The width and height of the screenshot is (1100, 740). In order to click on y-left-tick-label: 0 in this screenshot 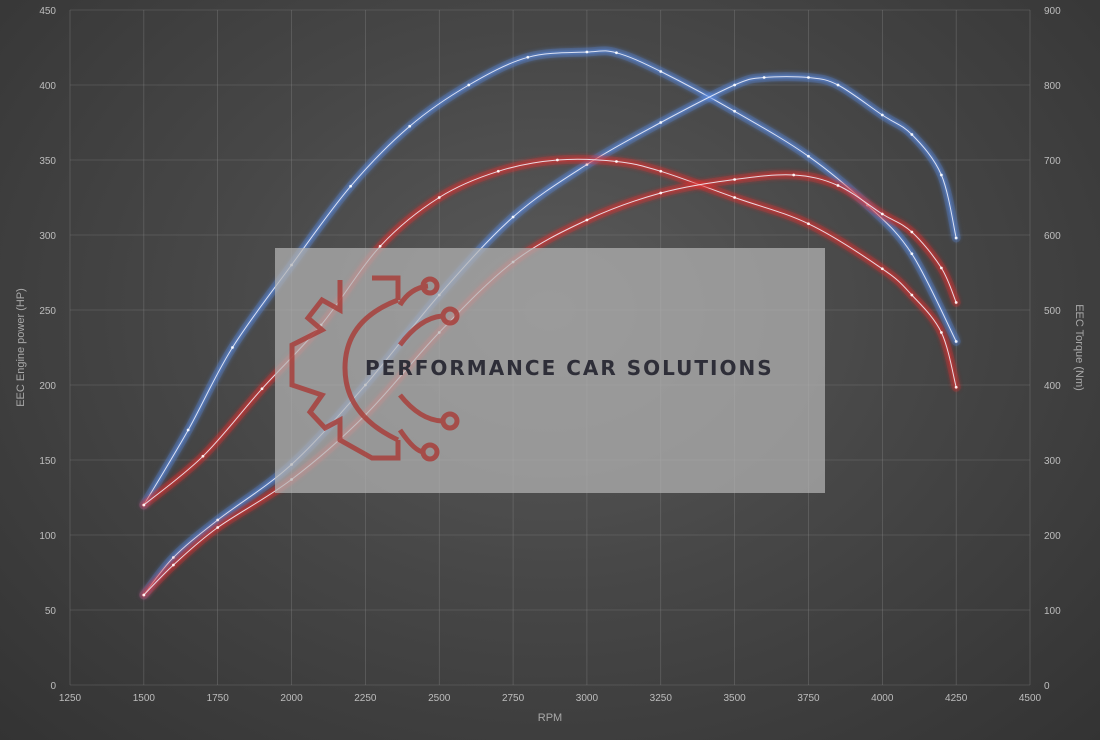, I will do `click(53, 686)`.